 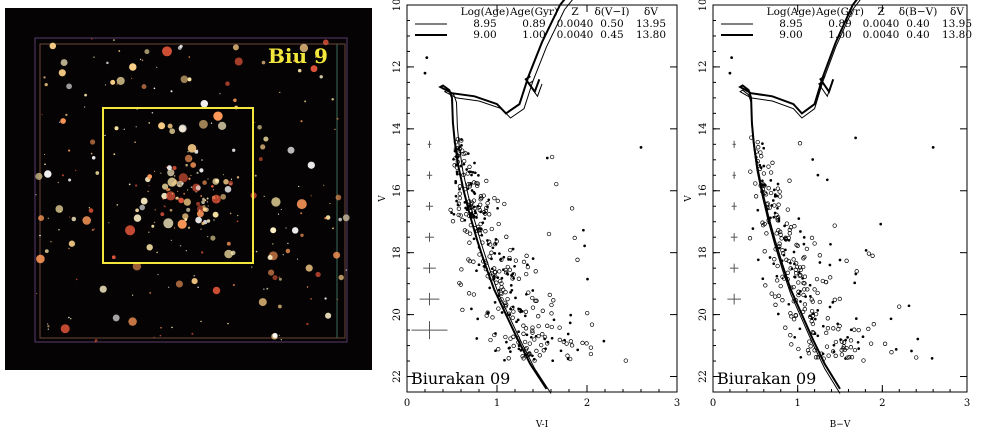 I want to click on cluster-box, so click(x=178, y=185).